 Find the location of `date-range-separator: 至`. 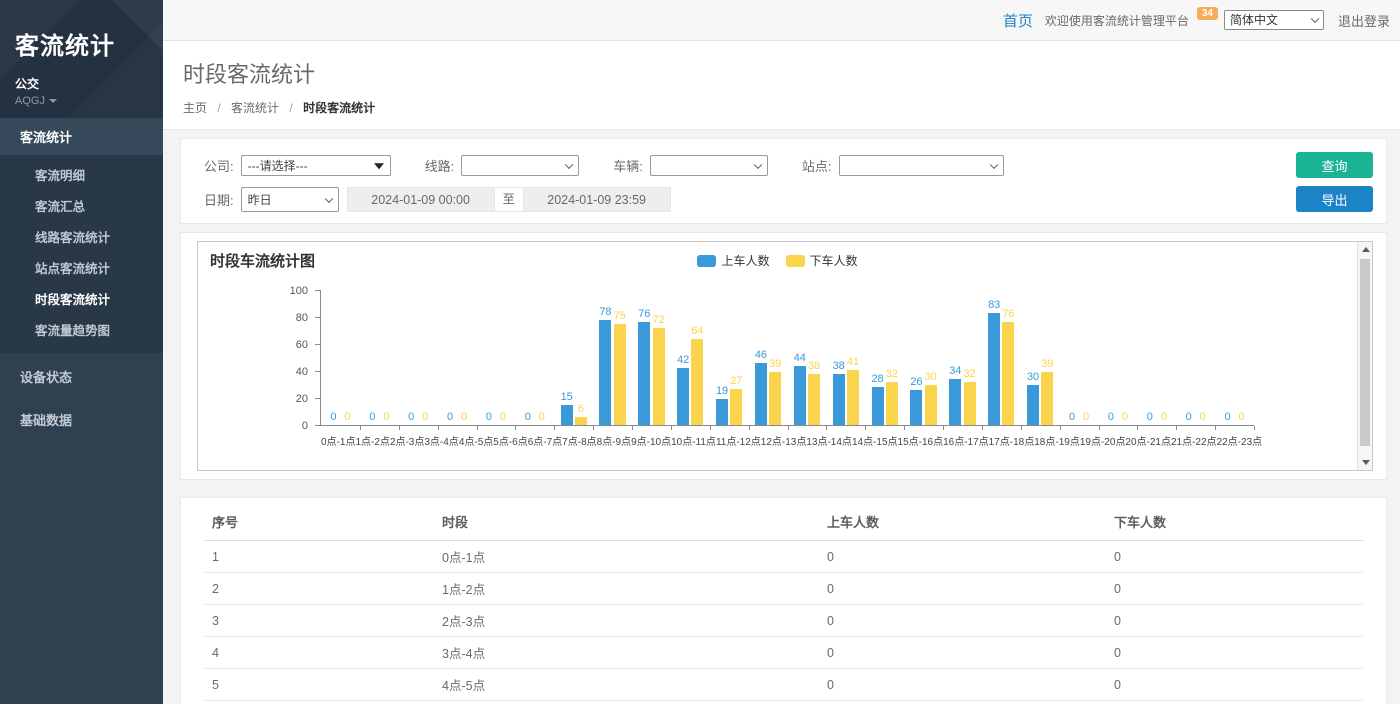

date-range-separator: 至 is located at coordinates (508, 199).